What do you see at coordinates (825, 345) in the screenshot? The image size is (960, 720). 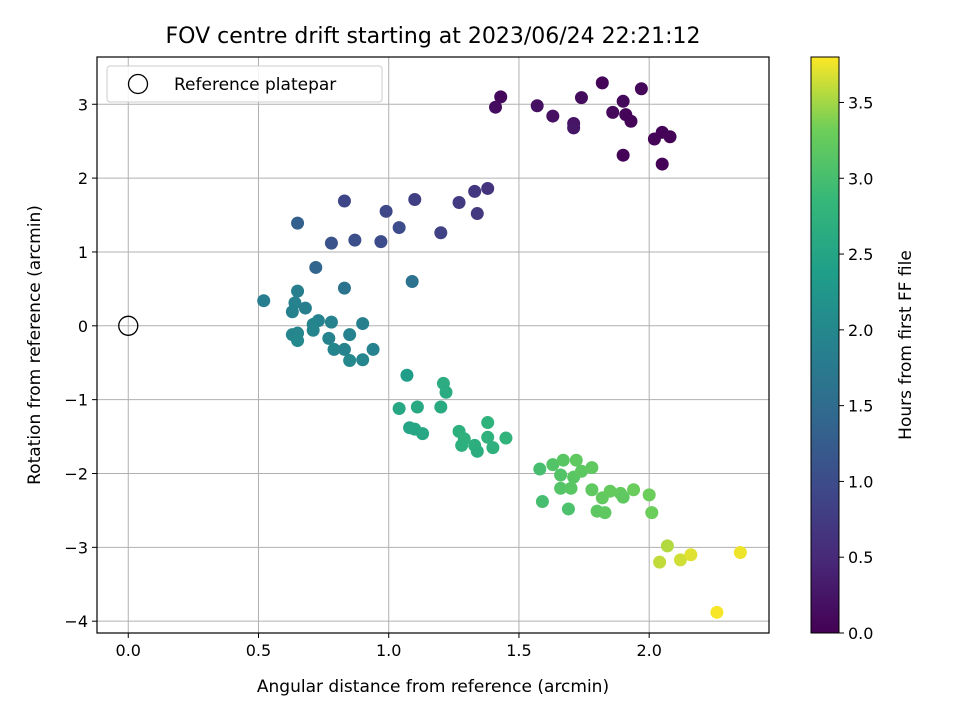 I see `colorbar-gradient` at bounding box center [825, 345].